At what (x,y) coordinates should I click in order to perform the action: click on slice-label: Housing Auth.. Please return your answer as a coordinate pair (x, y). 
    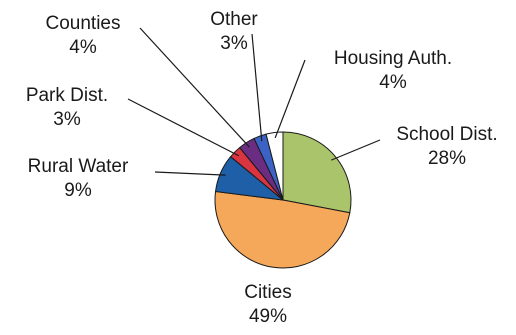
    Looking at the image, I should click on (393, 58).